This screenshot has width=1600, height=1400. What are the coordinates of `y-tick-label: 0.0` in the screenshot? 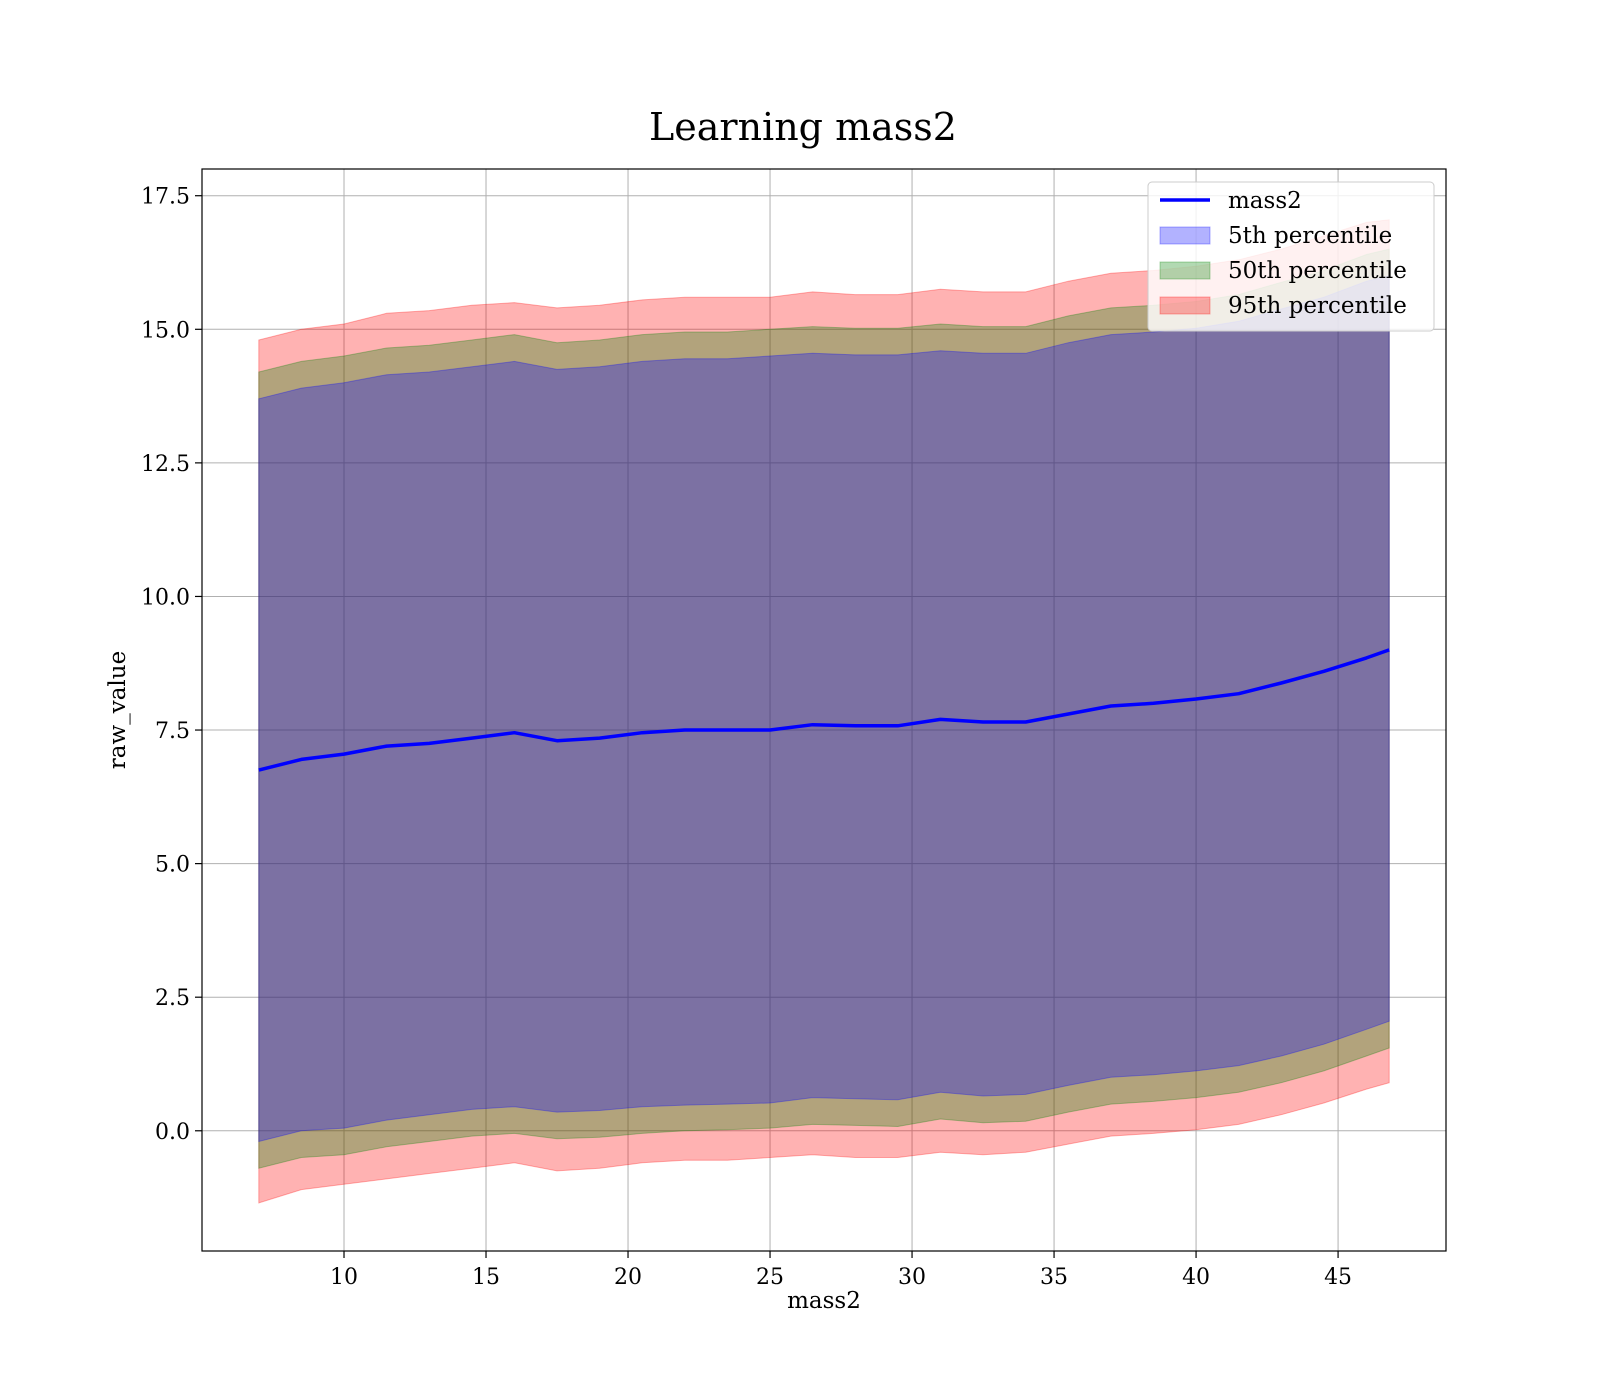 It's located at (172, 1132).